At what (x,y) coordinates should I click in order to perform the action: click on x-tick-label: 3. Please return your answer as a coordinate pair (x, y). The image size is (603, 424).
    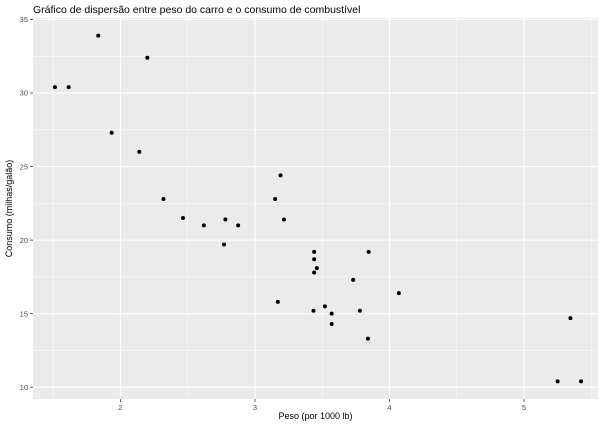
    Looking at the image, I should click on (255, 407).